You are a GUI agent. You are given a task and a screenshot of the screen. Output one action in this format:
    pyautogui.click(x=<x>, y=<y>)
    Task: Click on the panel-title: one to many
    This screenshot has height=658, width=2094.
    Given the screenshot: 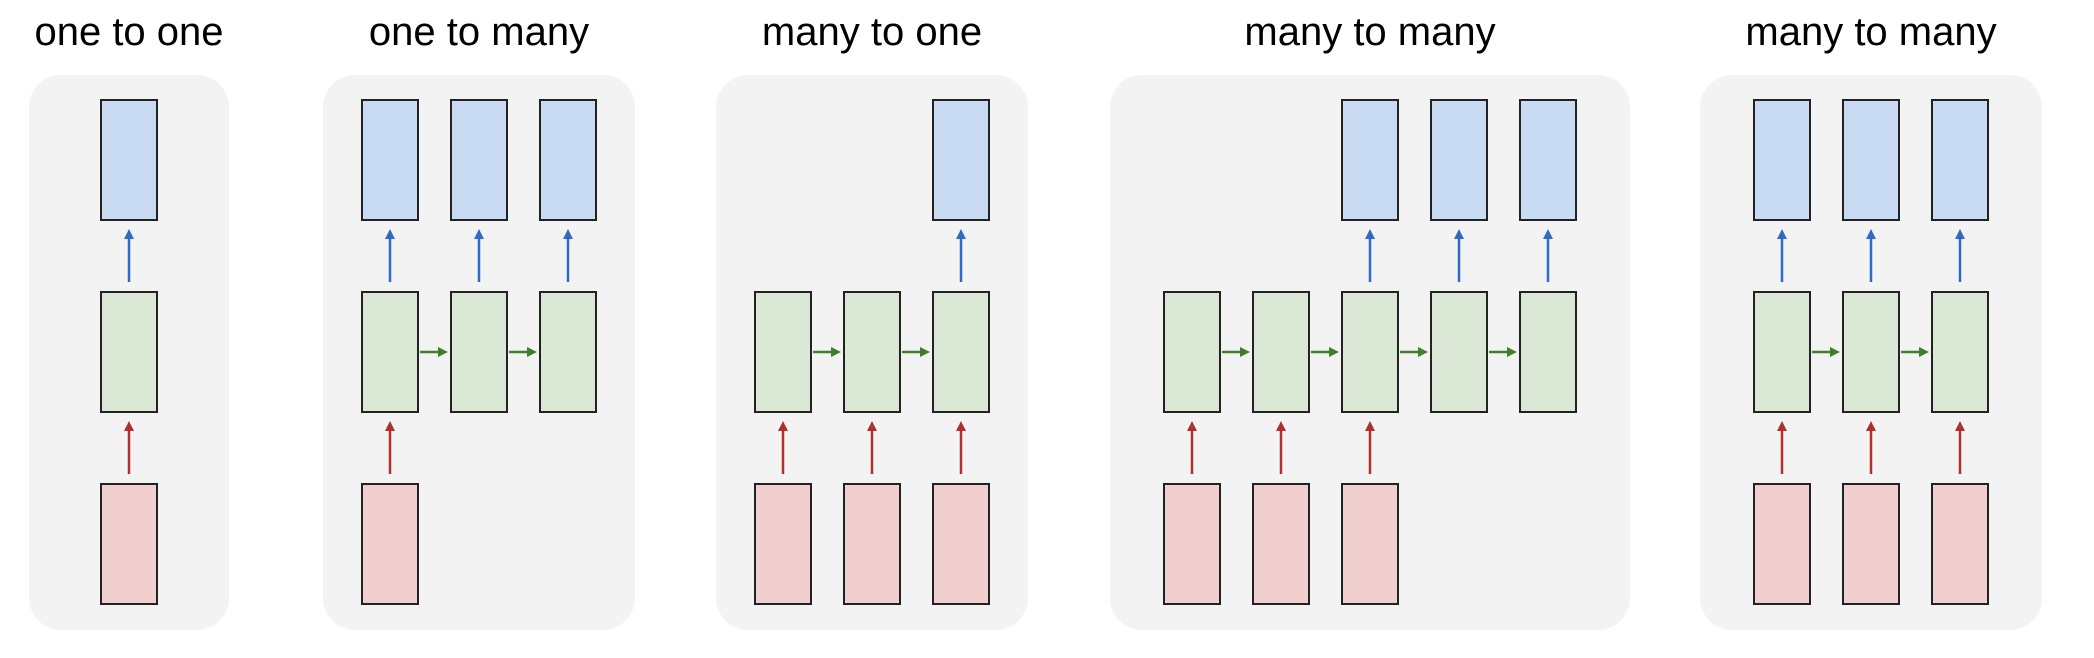 What is the action you would take?
    pyautogui.click(x=479, y=32)
    